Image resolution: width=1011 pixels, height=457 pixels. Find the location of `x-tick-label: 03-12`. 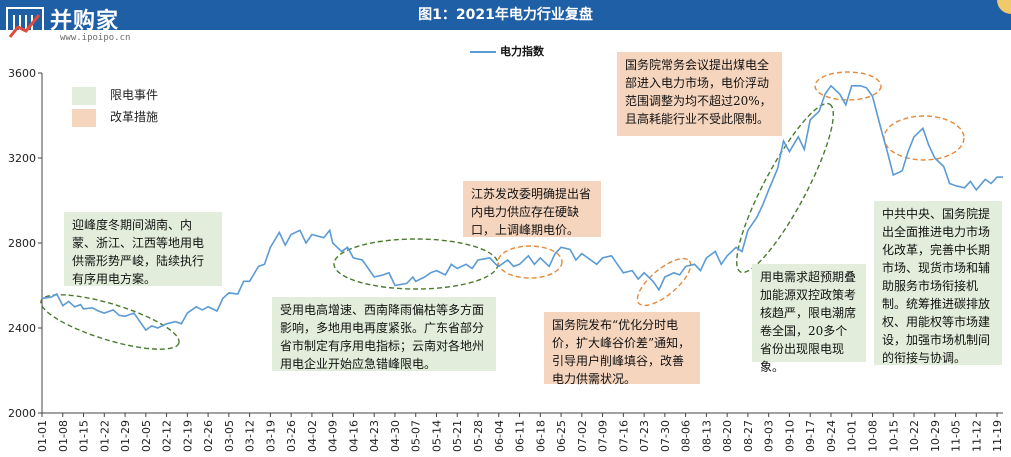

x-tick-label: 03-12 is located at coordinates (250, 436).